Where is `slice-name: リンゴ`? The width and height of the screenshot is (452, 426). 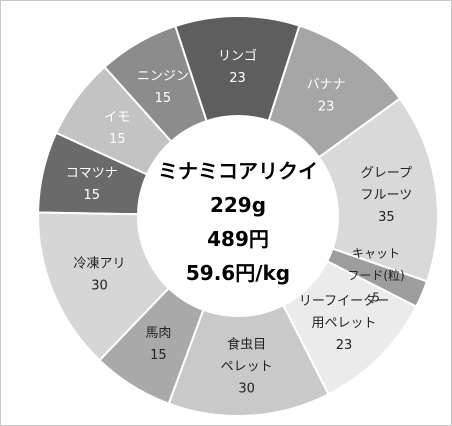
slice-name: リンゴ is located at coordinates (237, 56).